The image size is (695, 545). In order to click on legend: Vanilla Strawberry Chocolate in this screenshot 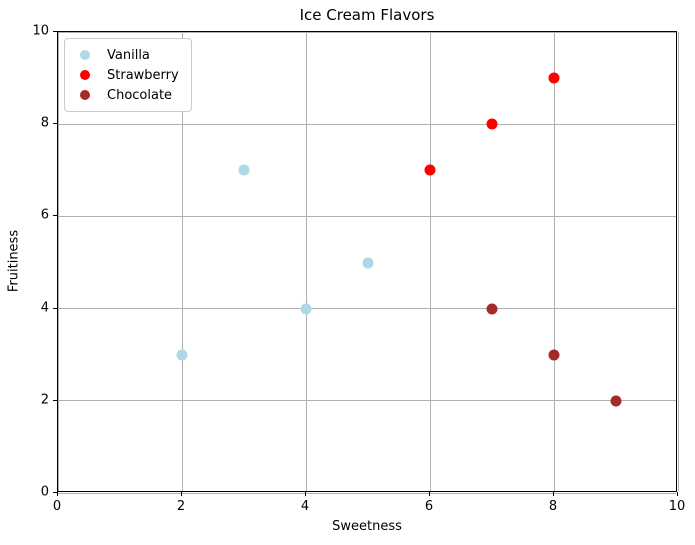, I will do `click(128, 75)`.